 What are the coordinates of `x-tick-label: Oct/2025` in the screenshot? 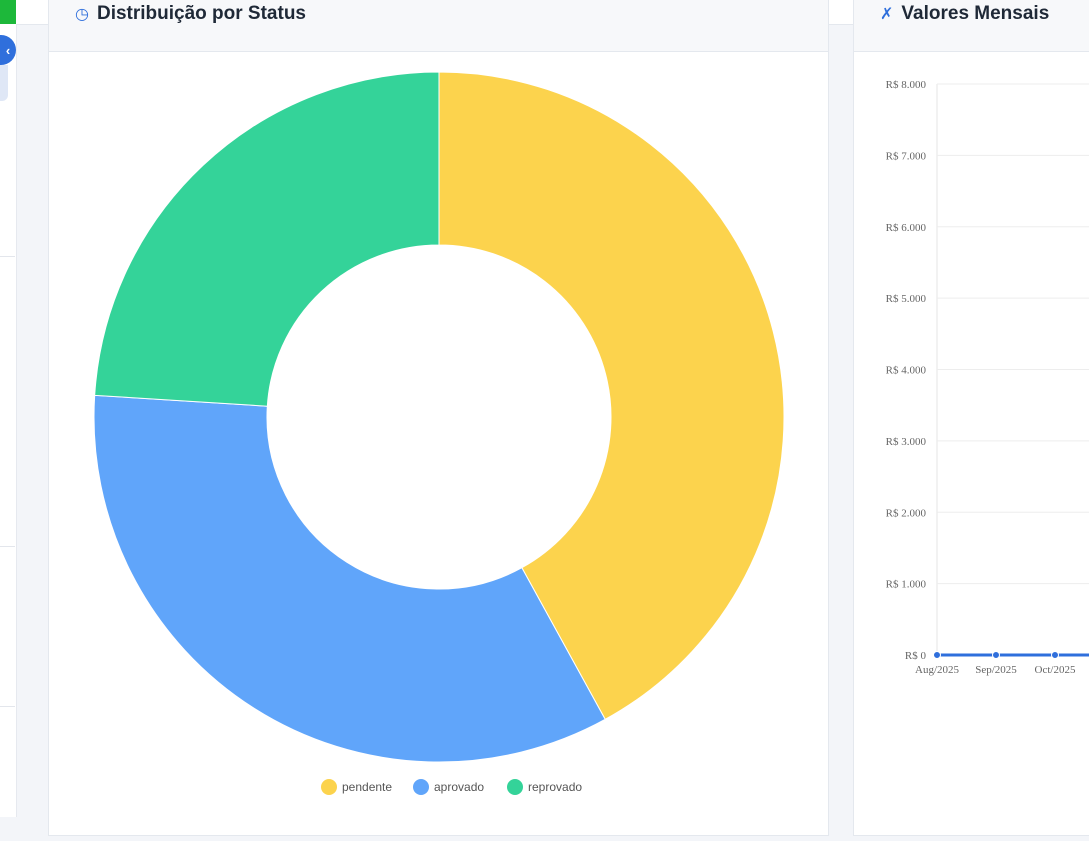 It's located at (1055, 670).